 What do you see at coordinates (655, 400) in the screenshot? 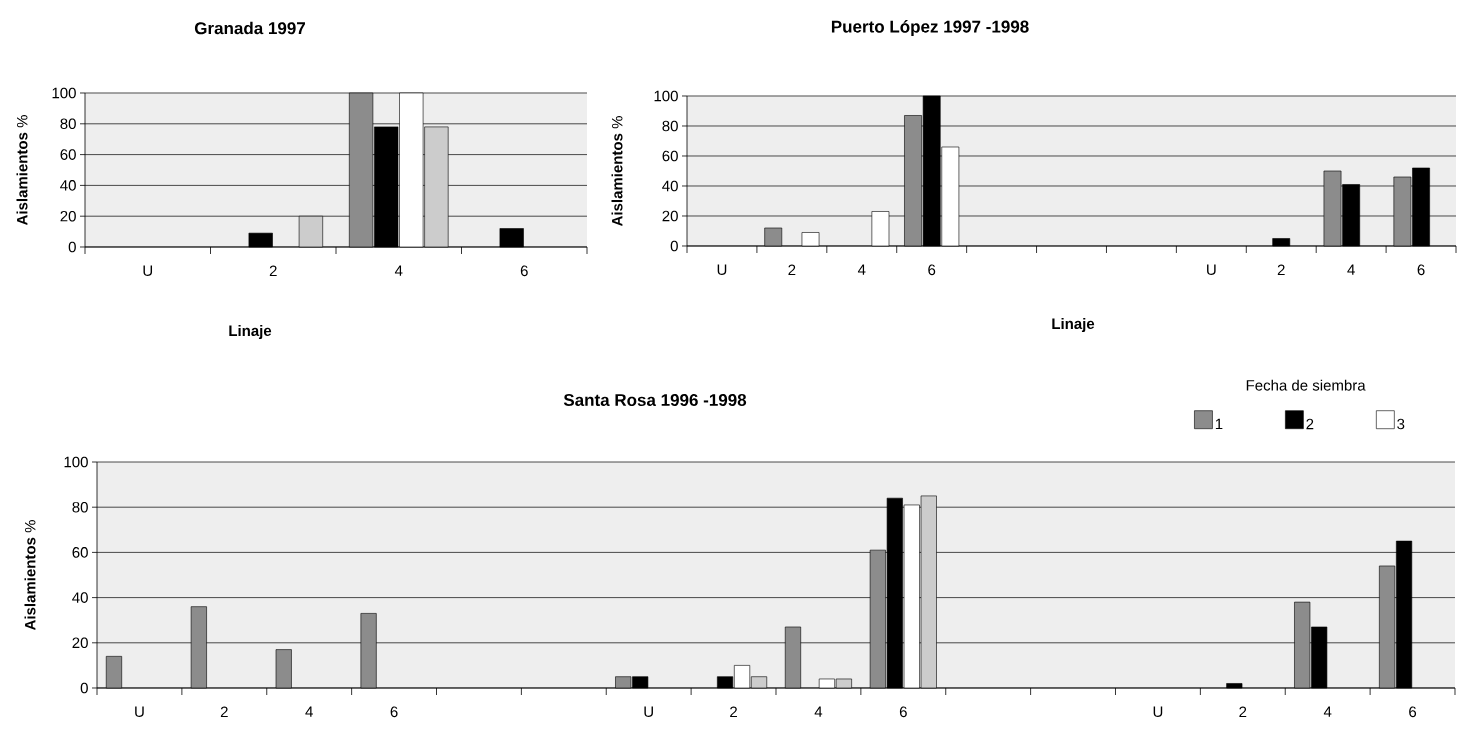
I see `chart-title: Santa Rosa 1996 -1998` at bounding box center [655, 400].